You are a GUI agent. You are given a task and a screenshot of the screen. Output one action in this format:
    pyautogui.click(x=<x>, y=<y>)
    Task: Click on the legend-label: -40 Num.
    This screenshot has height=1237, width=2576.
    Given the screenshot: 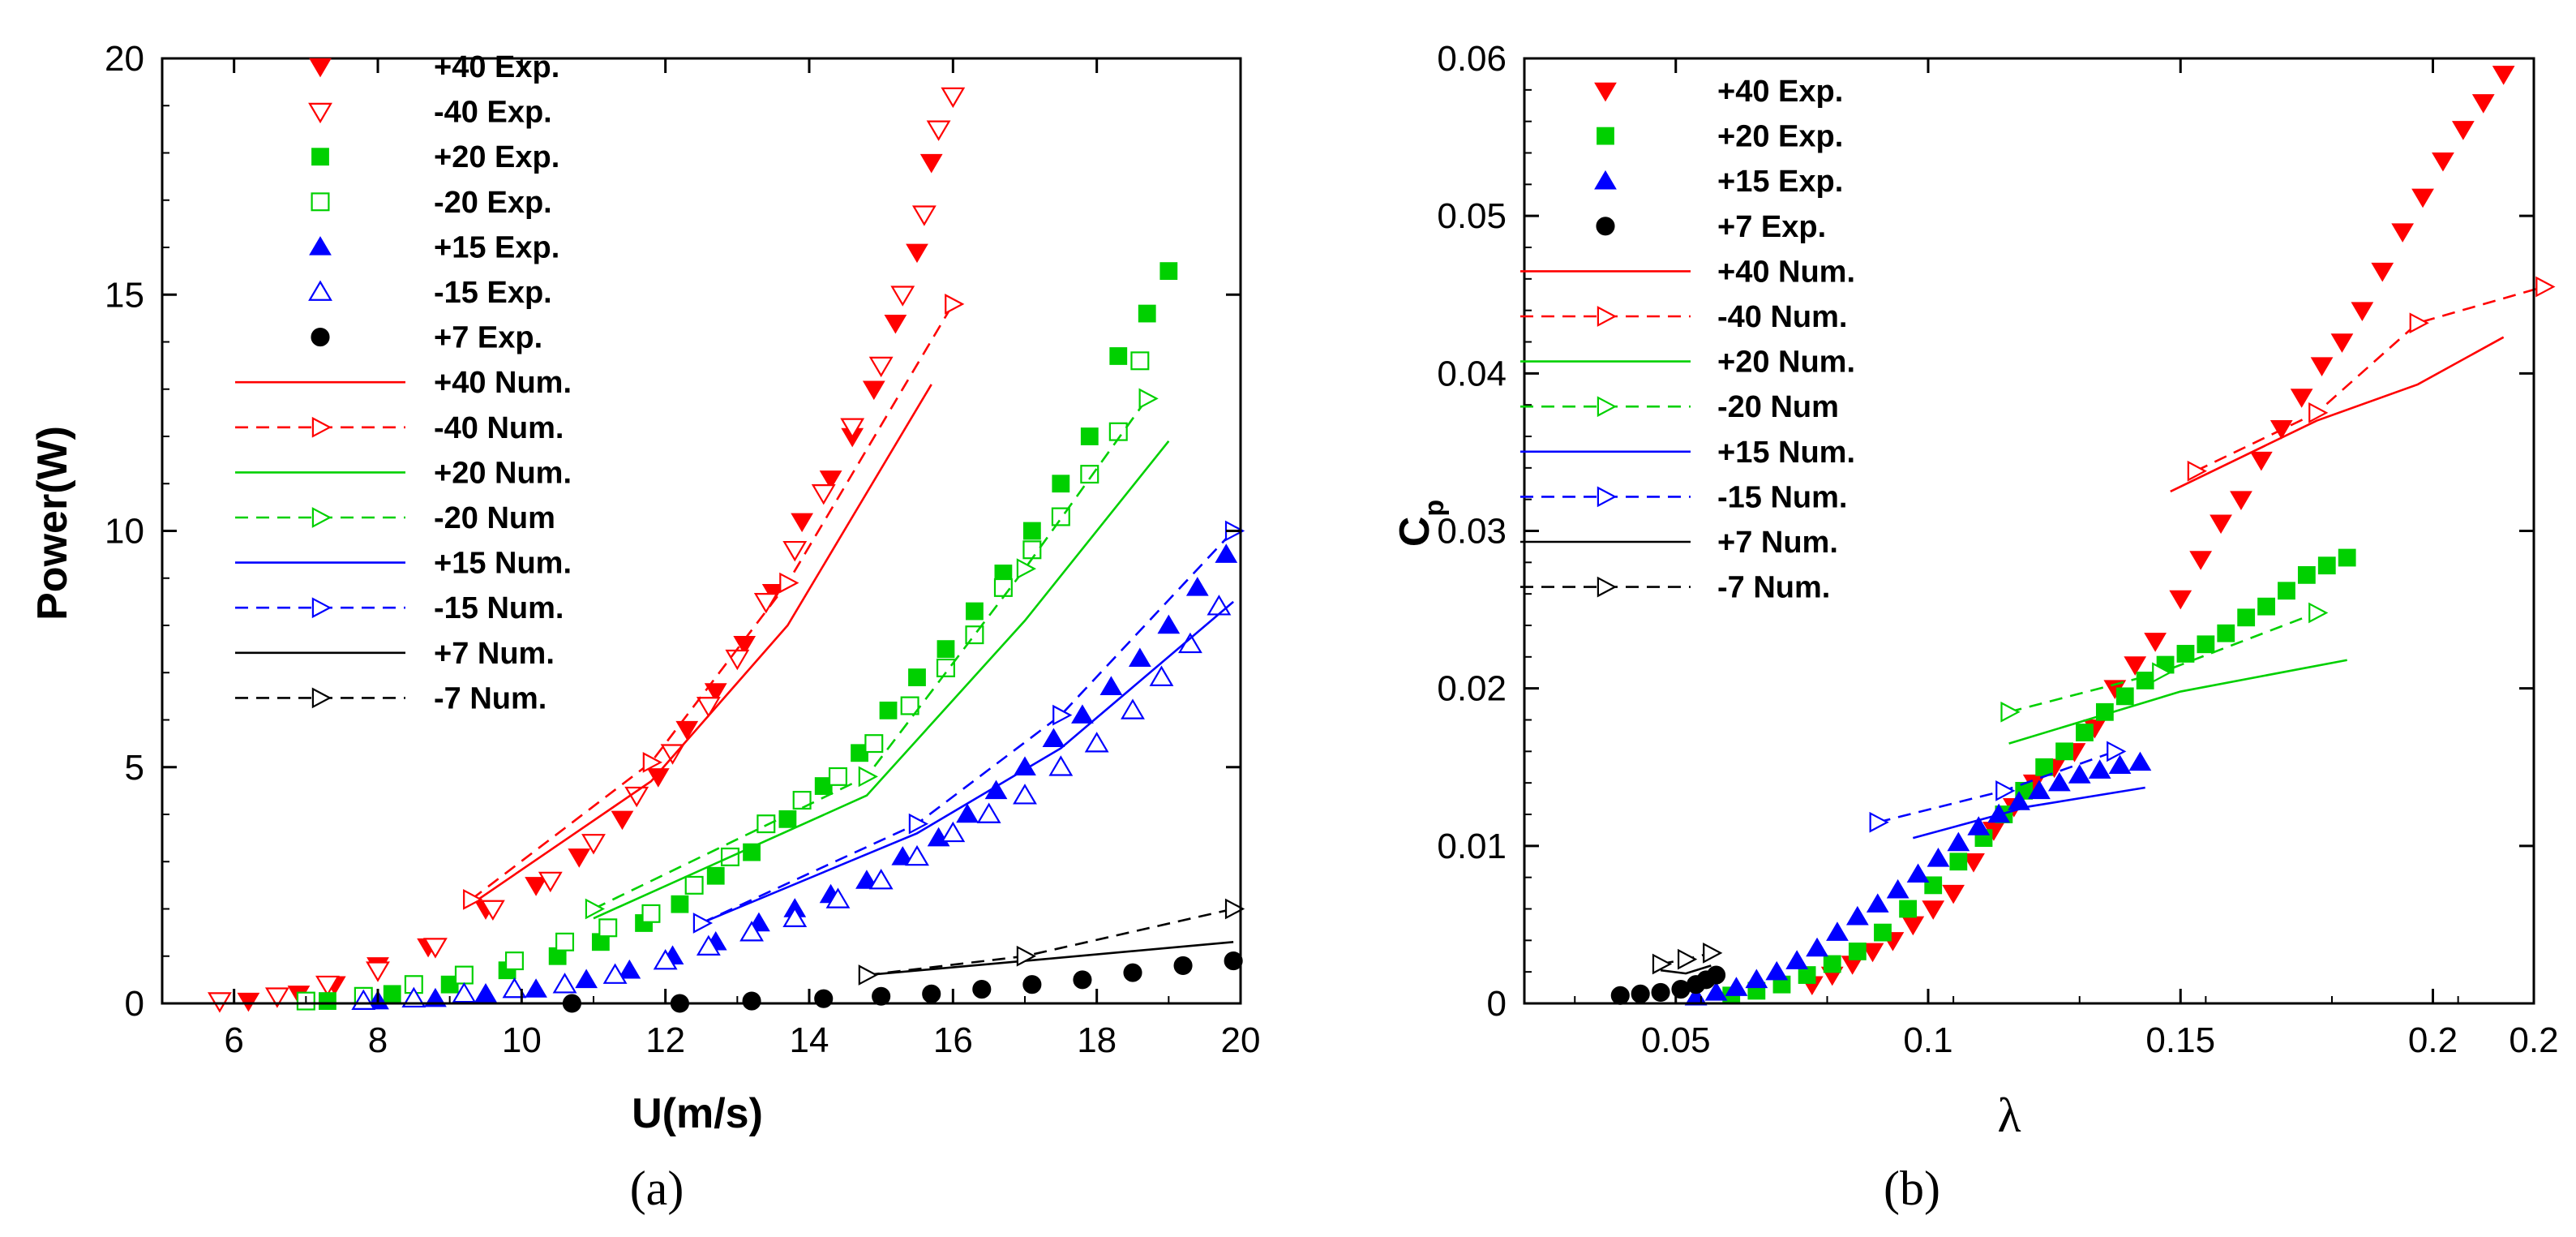 What is the action you would take?
    pyautogui.click(x=1782, y=317)
    